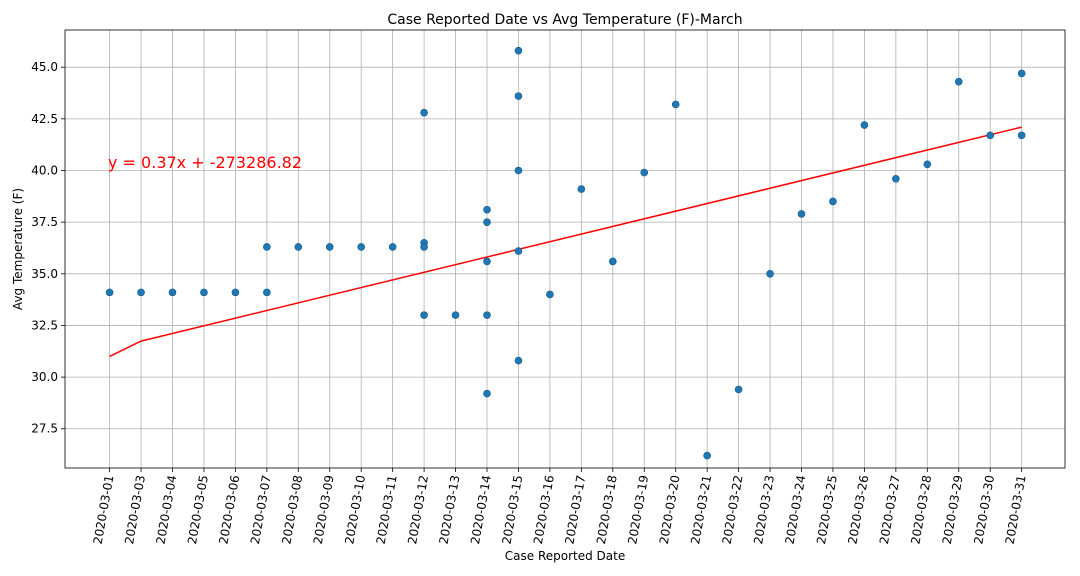 The width and height of the screenshot is (1080, 576). I want to click on x-tick-label: 2020-03-03, so click(135, 509).